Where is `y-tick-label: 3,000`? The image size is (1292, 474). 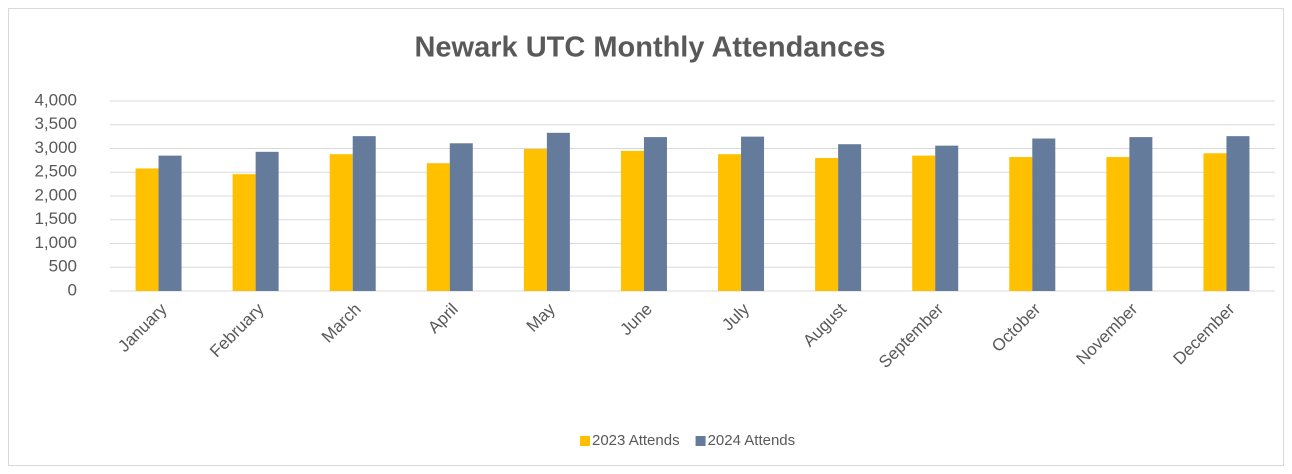
y-tick-label: 3,000 is located at coordinates (55, 147).